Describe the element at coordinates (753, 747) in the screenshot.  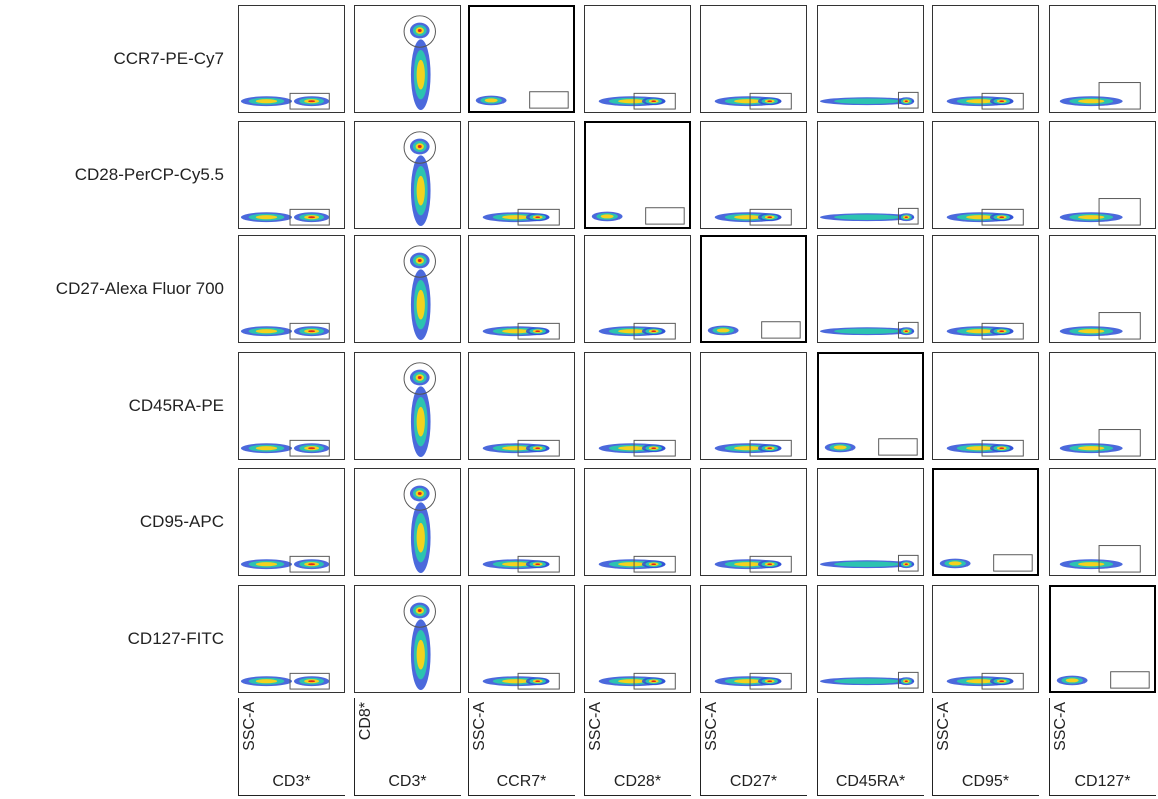
I see `axis-corner: CD27* SSC-A` at that location.